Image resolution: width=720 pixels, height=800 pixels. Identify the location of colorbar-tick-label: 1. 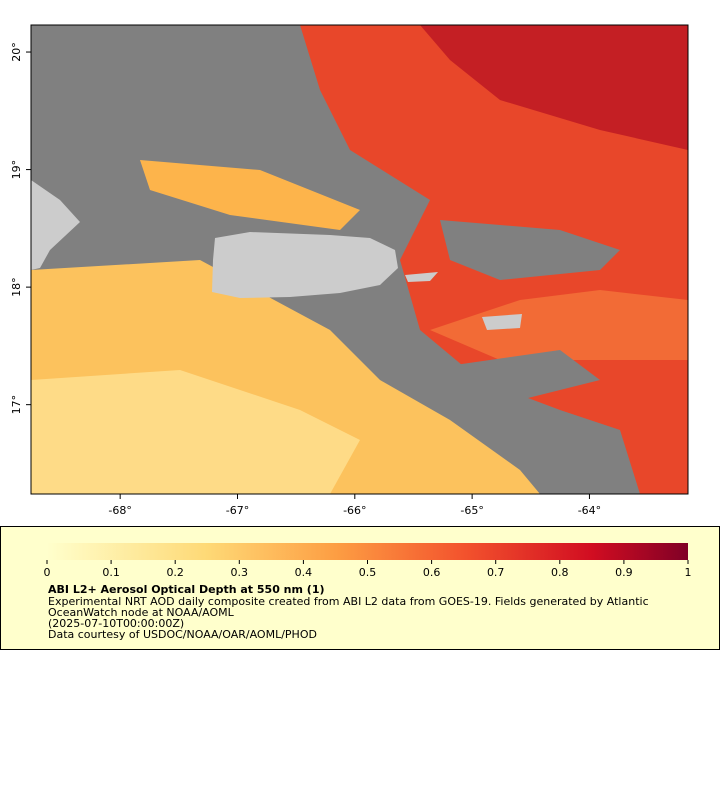
(688, 572).